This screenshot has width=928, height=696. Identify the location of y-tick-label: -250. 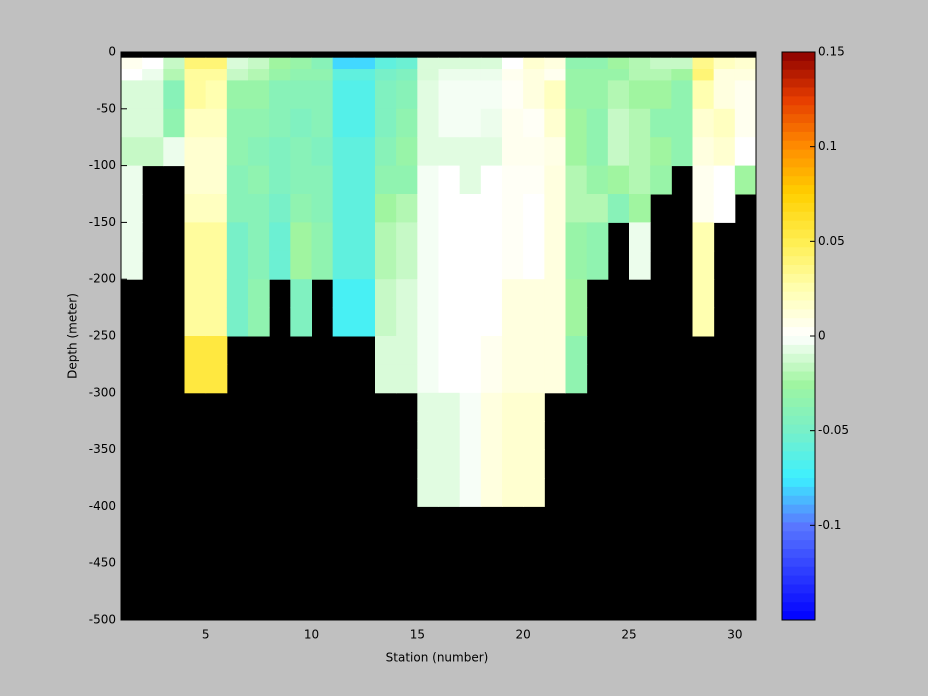
(102, 336).